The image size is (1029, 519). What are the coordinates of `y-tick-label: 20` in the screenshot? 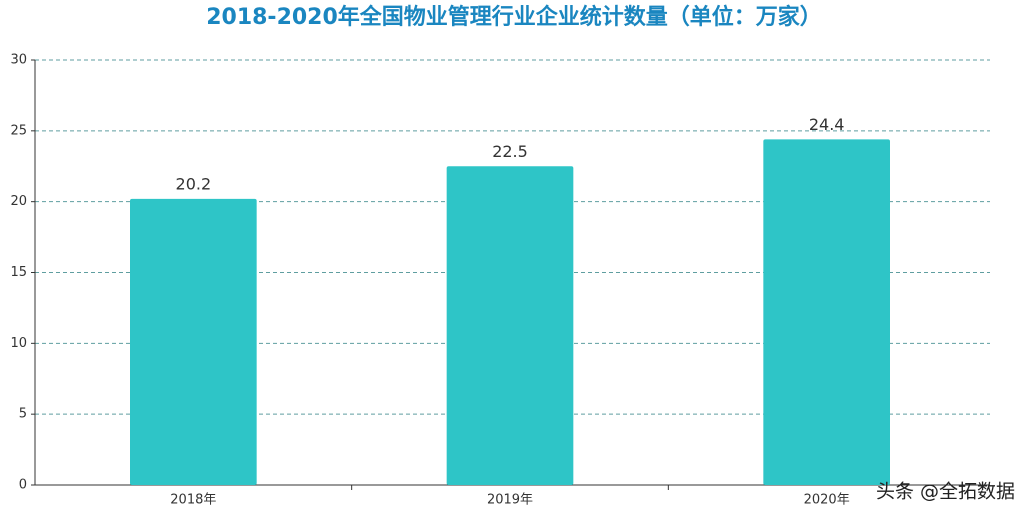 It's located at (18, 201).